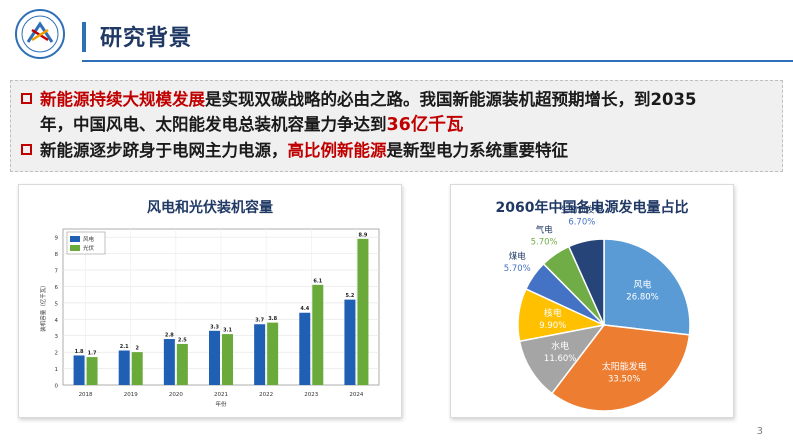 The width and height of the screenshot is (793, 447). What do you see at coordinates (552, 326) in the screenshot?
I see `slice-value: 9.90%` at bounding box center [552, 326].